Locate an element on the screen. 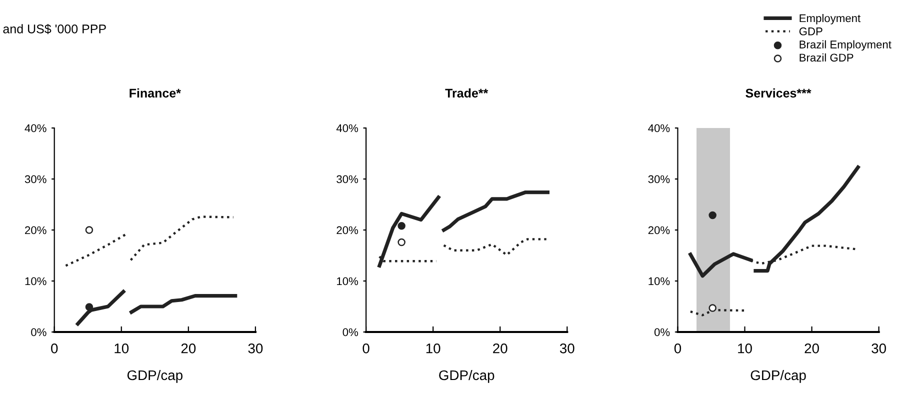  chart-title: Trade** is located at coordinates (466, 93).